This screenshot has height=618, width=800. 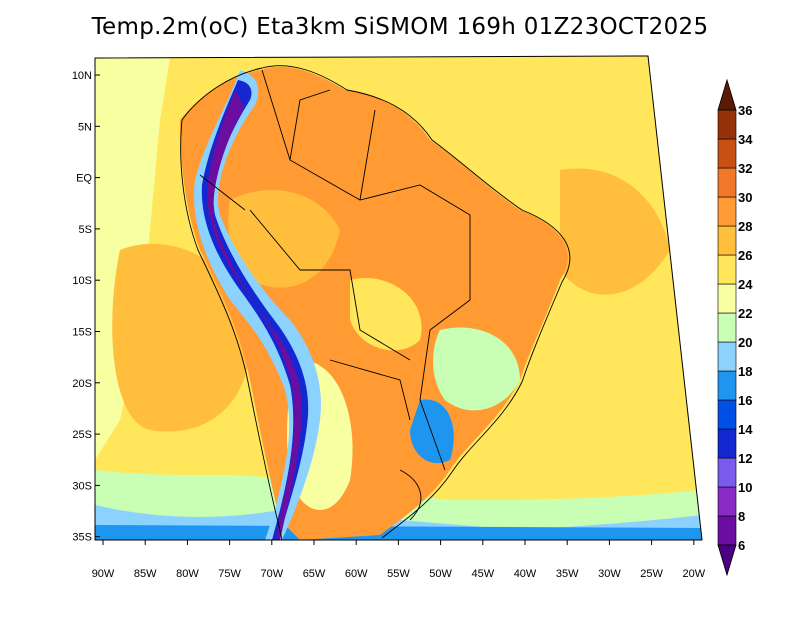 I want to click on colorbar-label: 12, so click(x=745, y=458).